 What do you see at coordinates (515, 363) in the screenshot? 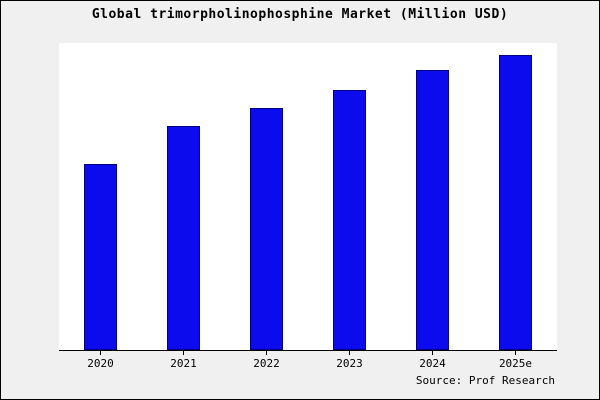
I see `x-axis-label: 2025e` at bounding box center [515, 363].